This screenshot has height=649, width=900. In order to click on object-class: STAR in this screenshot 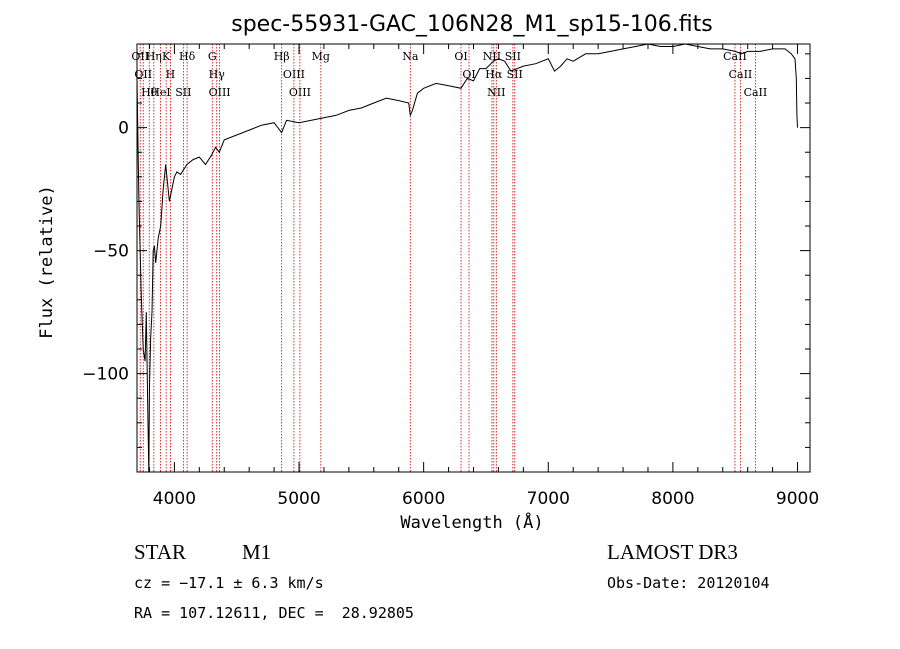, I will do `click(160, 552)`.